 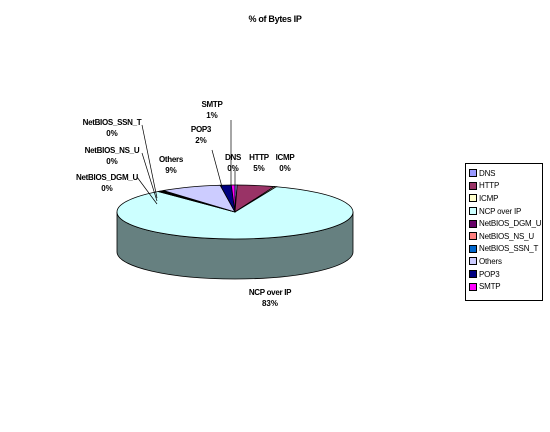 I want to click on legend-item-pop3: POP3, so click(x=505, y=274).